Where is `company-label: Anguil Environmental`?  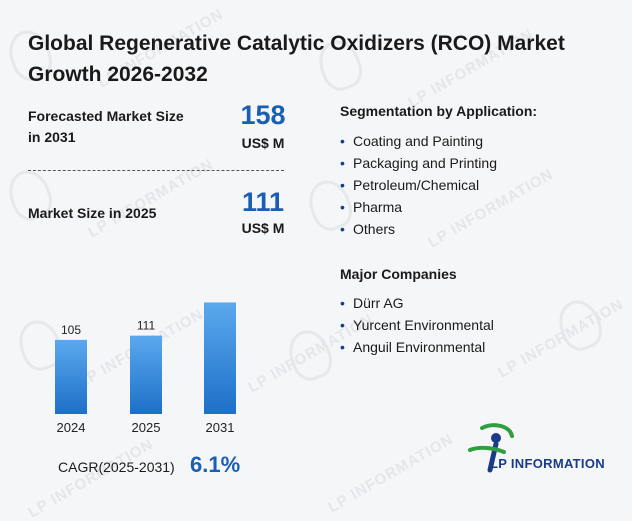 company-label: Anguil Environmental is located at coordinates (419, 347).